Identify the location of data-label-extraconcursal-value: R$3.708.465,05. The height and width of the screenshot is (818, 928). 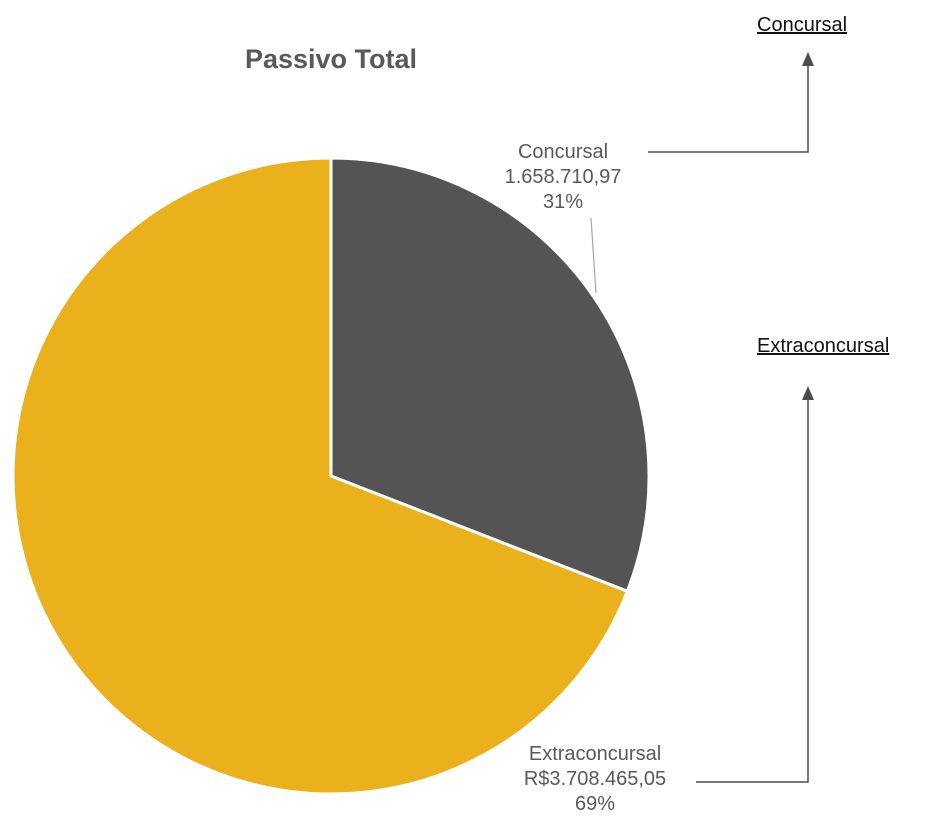
(595, 779).